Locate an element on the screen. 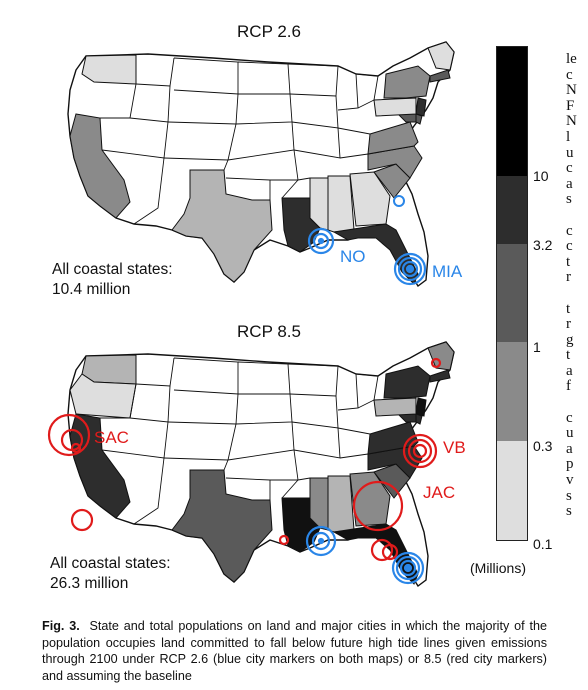 This screenshot has width=588, height=690. state-florida is located at coordinates (375, 254).